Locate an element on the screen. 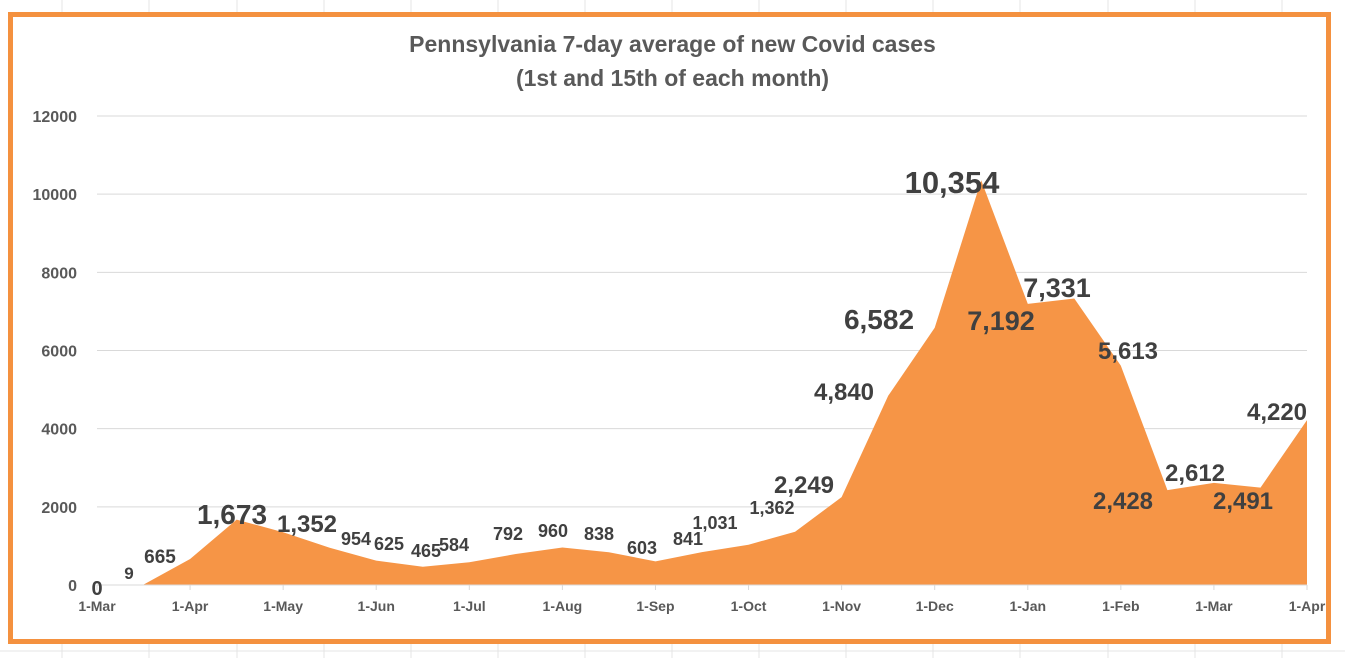 The width and height of the screenshot is (1345, 658). data-label: 1,362 is located at coordinates (771, 508).